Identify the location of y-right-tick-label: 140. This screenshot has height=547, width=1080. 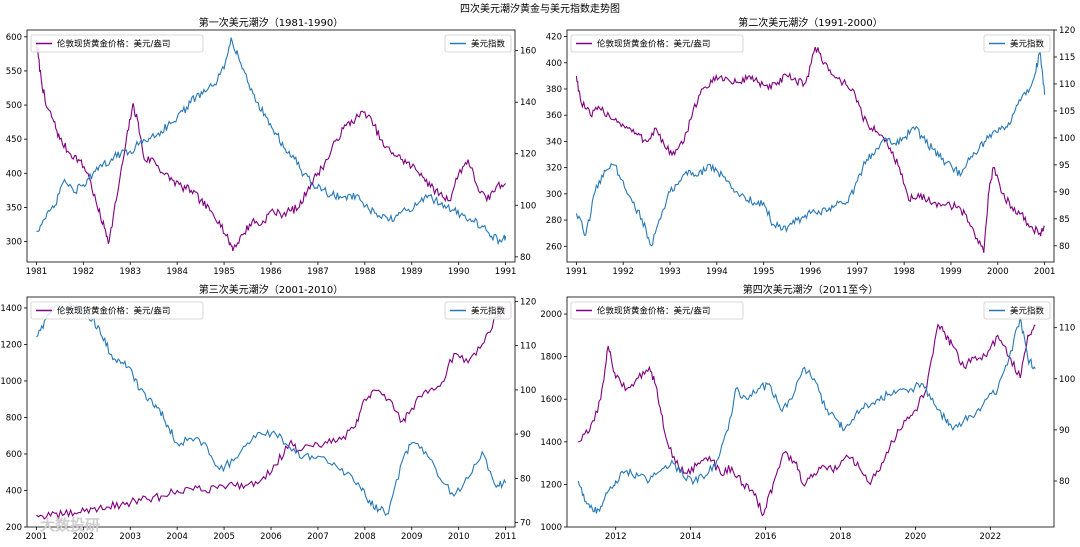
(528, 103).